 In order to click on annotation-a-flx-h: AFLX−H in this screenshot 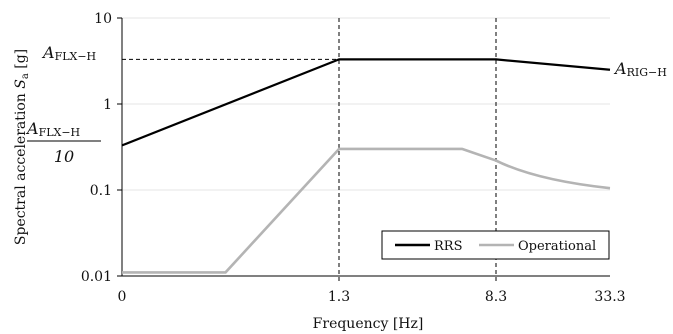, I will do `click(68, 53)`.